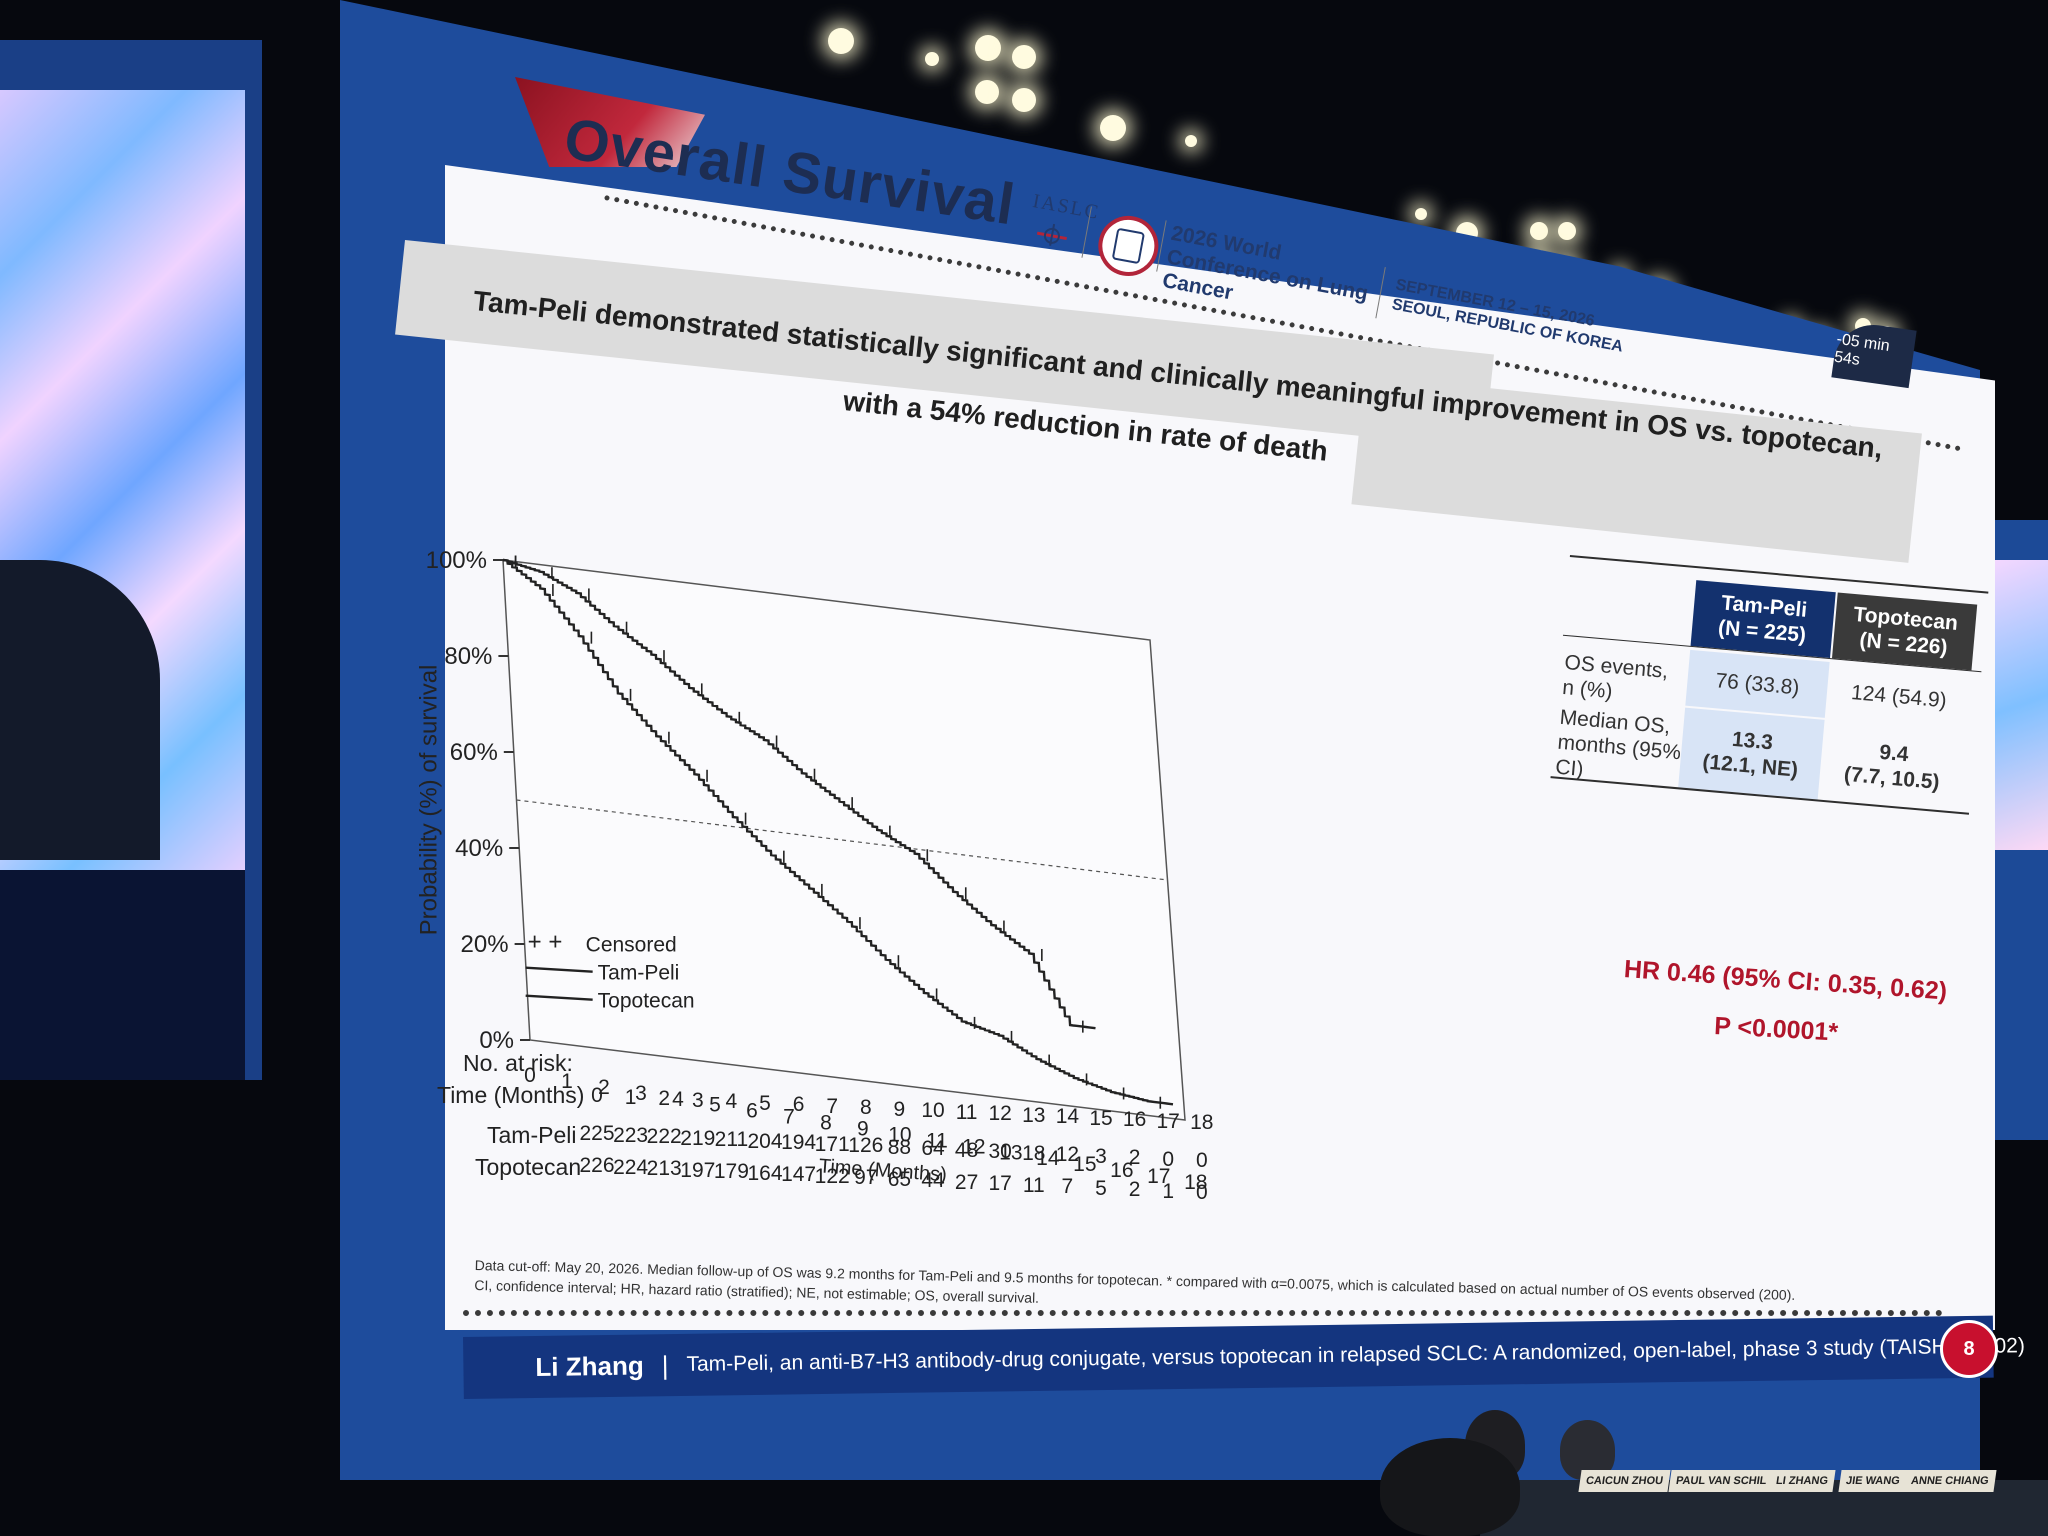 Image resolution: width=2048 pixels, height=1536 pixels. Describe the element at coordinates (474, 752) in the screenshot. I see `y-tick-label: 60%` at that location.